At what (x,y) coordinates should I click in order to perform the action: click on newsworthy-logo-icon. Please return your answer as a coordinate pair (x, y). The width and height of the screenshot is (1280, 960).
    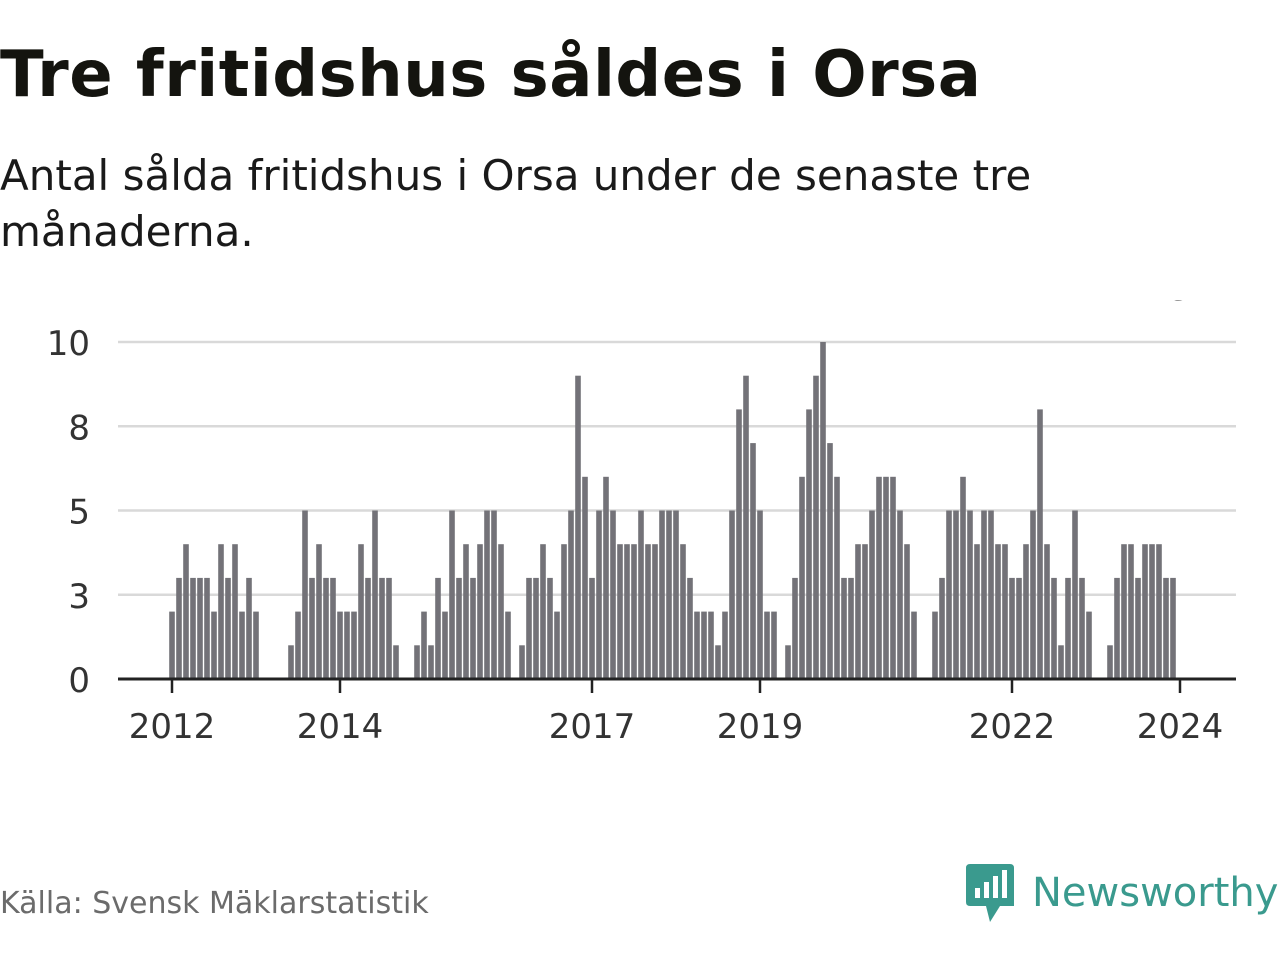
    Looking at the image, I should click on (990, 893).